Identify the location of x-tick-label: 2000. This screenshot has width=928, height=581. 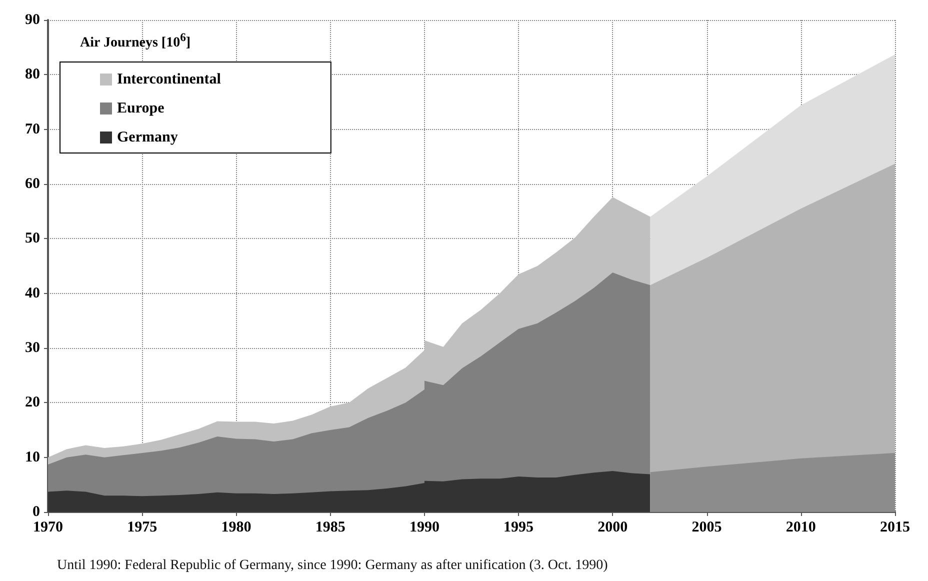
(613, 528).